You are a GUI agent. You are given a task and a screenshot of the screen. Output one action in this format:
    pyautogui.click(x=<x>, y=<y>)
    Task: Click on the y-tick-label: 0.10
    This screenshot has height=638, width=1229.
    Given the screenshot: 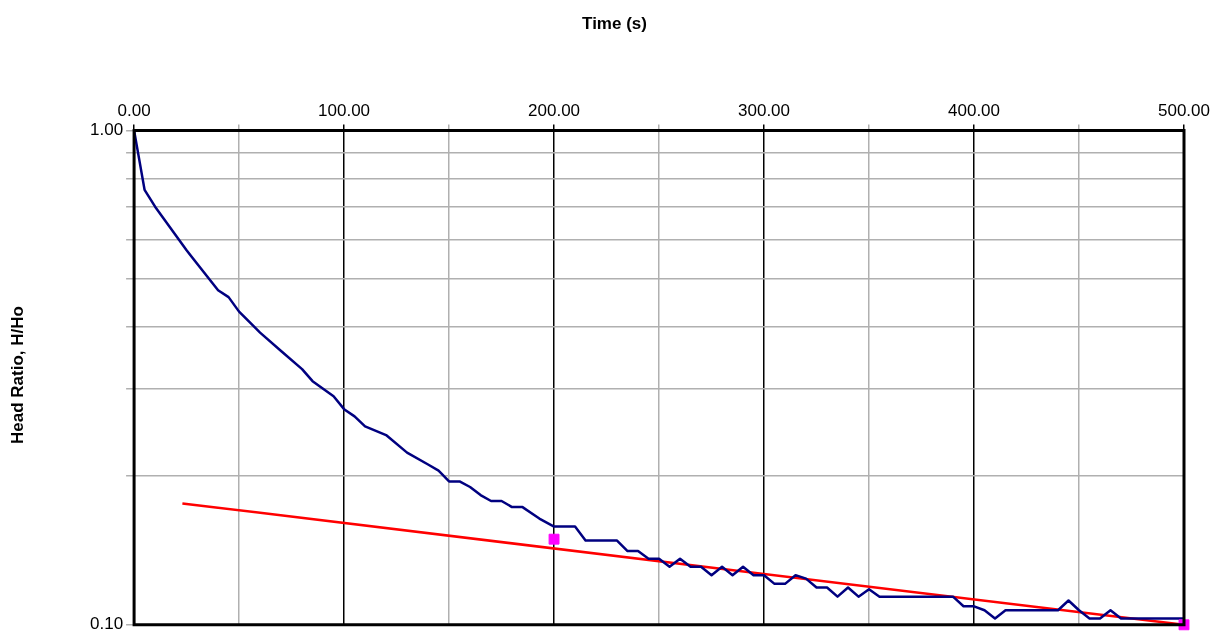 What is the action you would take?
    pyautogui.click(x=106, y=624)
    